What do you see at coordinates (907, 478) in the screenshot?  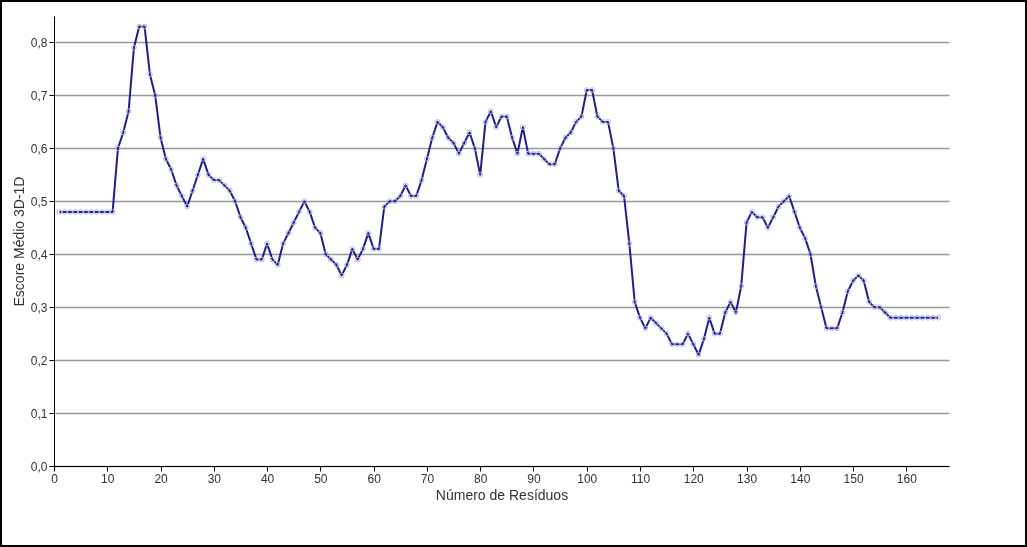 I see `x-tick-label: 160` at bounding box center [907, 478].